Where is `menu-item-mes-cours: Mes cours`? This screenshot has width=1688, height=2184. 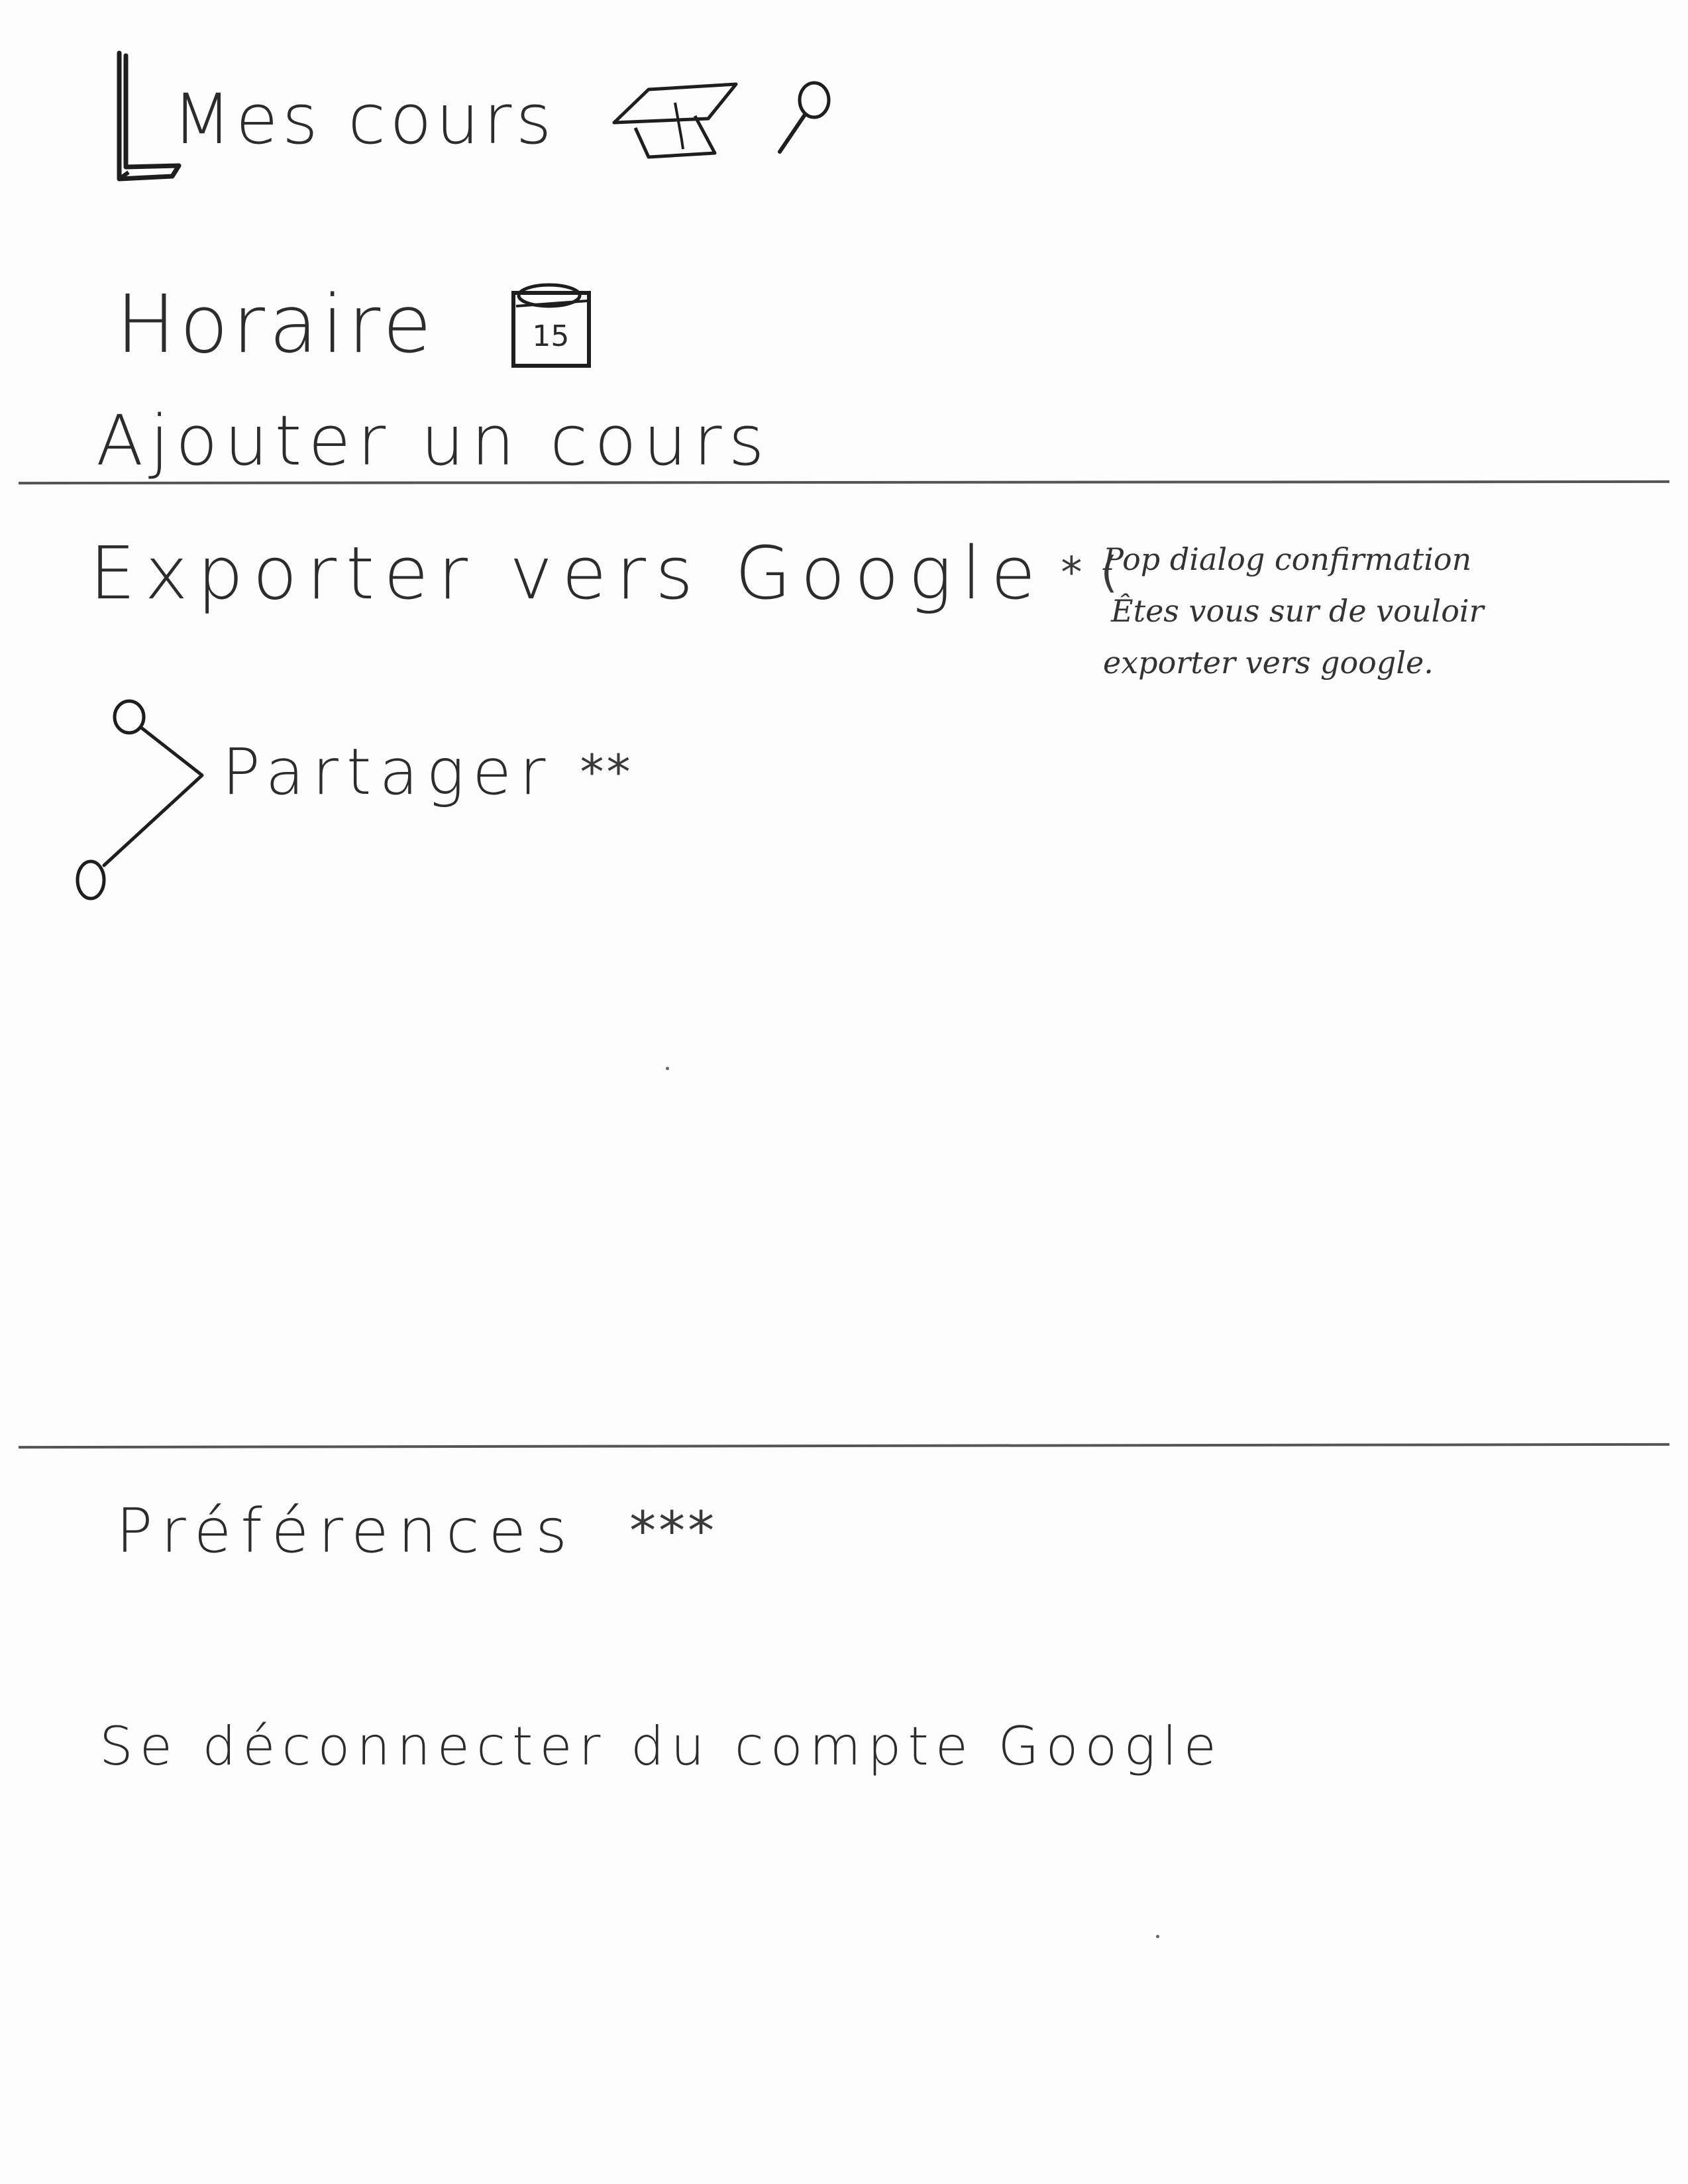
menu-item-mes-cours: Mes cours is located at coordinates (470, 119).